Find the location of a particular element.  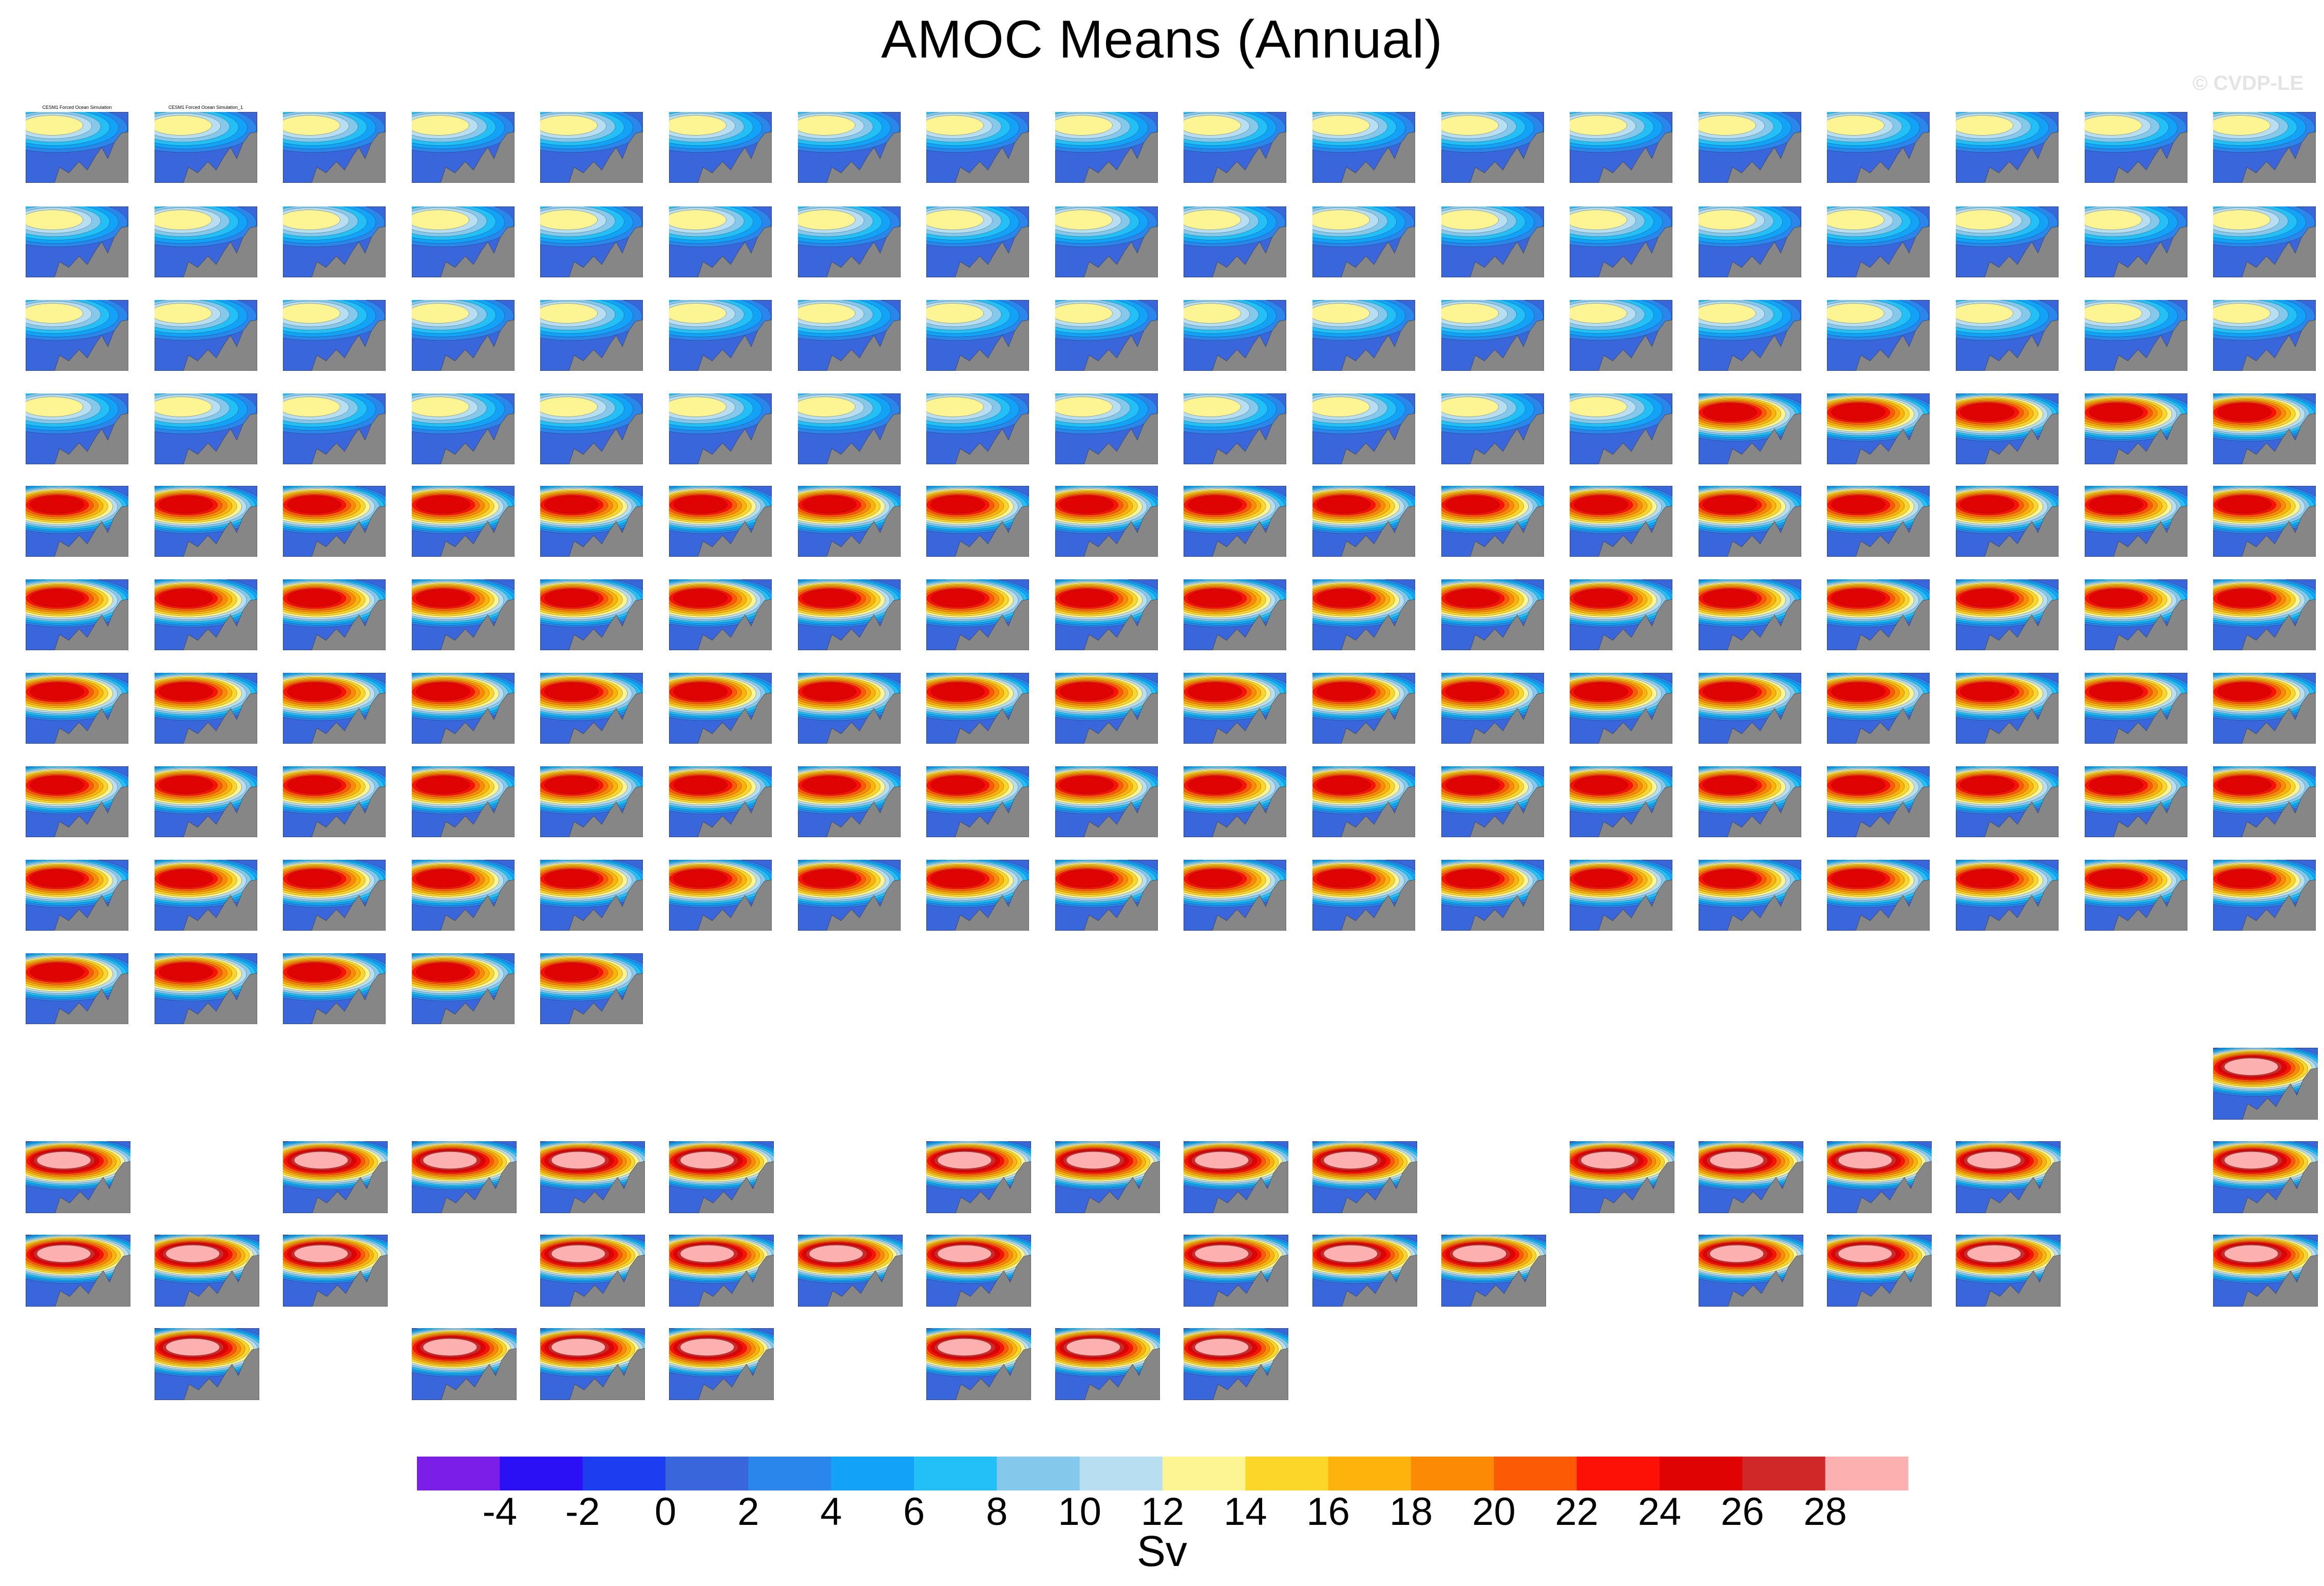

colorbar-tick-label: -4 is located at coordinates (500, 1512).